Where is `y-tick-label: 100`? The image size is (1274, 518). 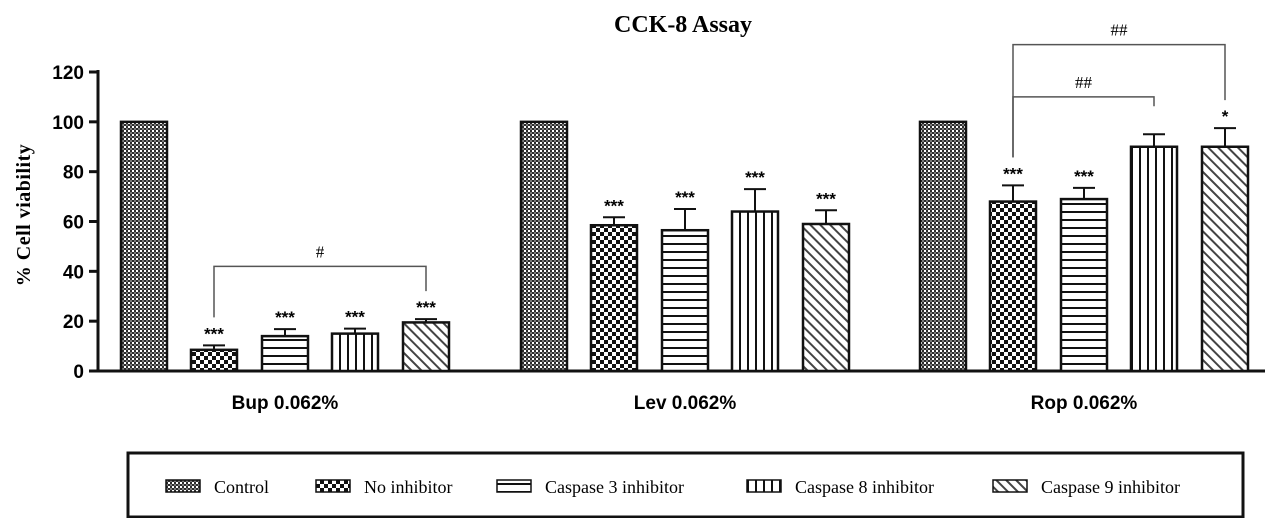
y-tick-label: 100 is located at coordinates (68, 123).